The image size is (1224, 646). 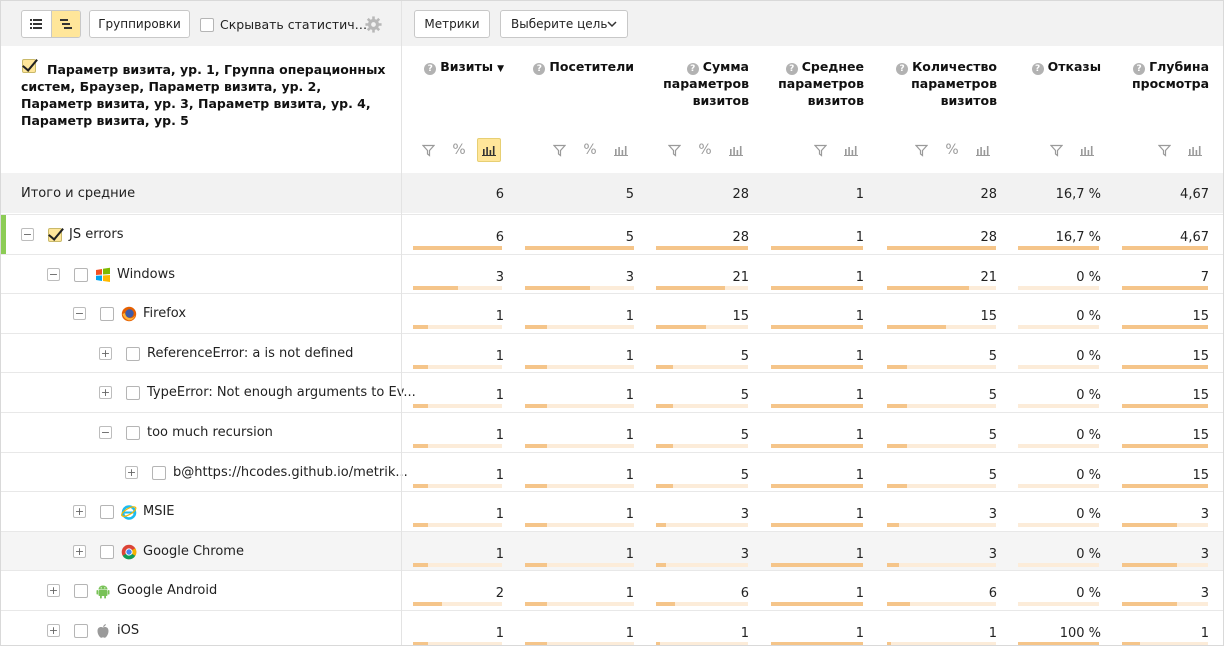 I want to click on table-row: + iOS 1 1 1 1 1 100 % 1, so click(x=612, y=627).